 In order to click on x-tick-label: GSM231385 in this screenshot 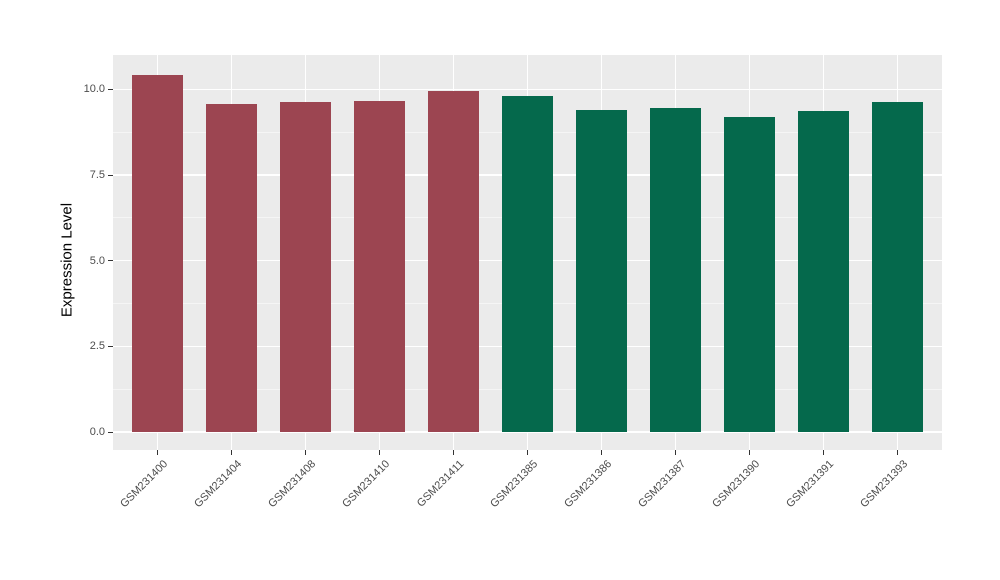, I will do `click(513, 484)`.